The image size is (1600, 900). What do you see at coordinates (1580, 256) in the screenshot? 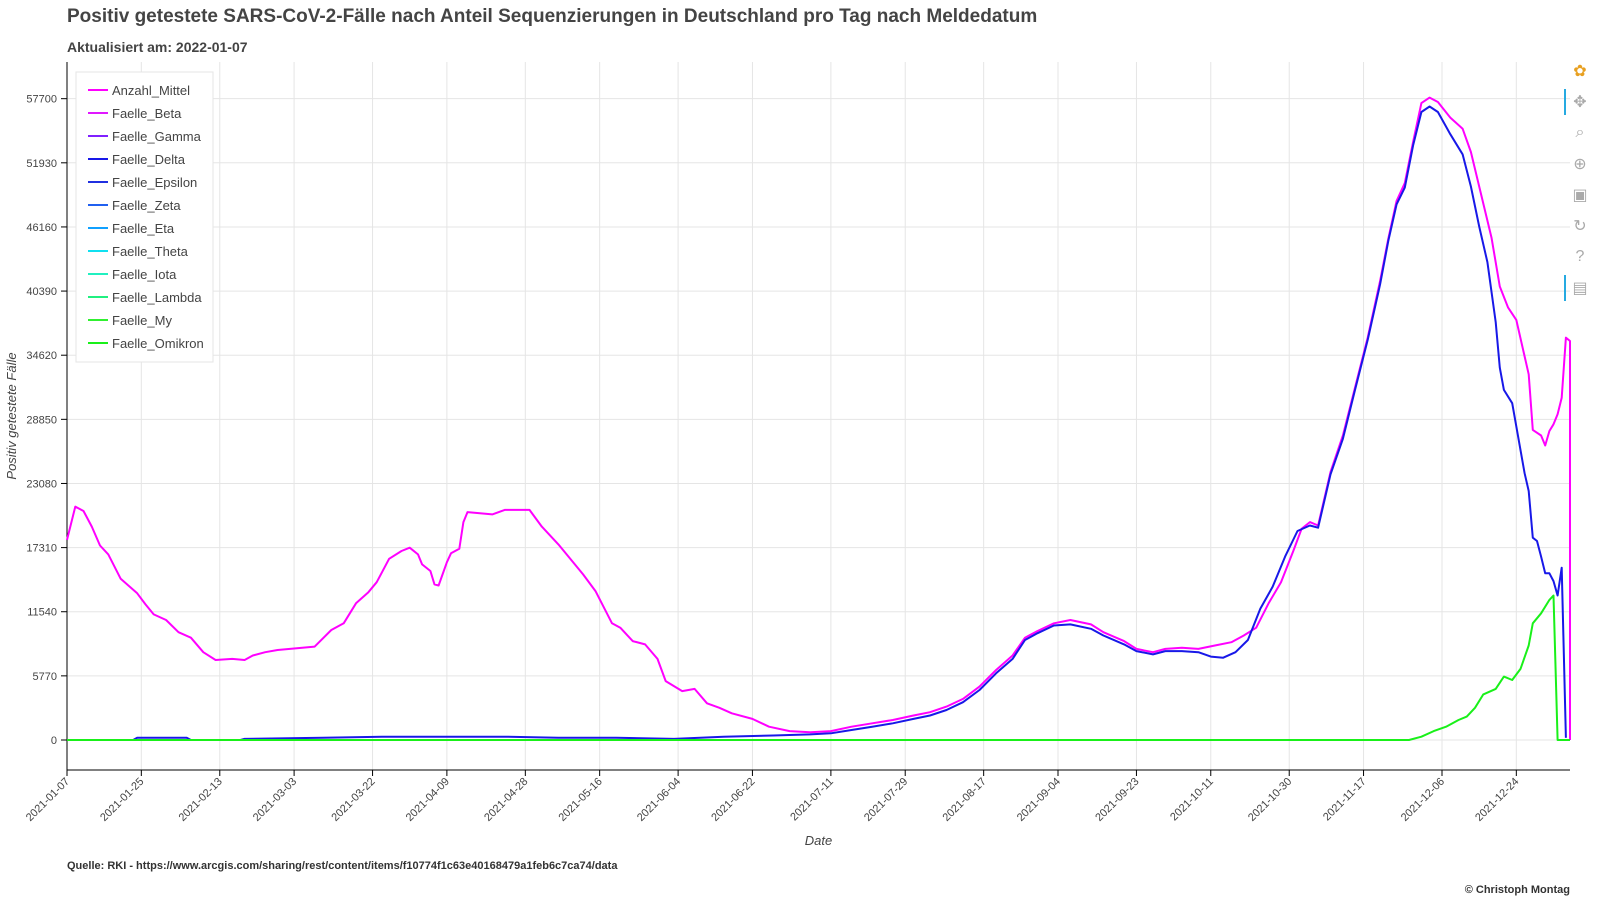
I see `help-tool-icon: ?` at bounding box center [1580, 256].